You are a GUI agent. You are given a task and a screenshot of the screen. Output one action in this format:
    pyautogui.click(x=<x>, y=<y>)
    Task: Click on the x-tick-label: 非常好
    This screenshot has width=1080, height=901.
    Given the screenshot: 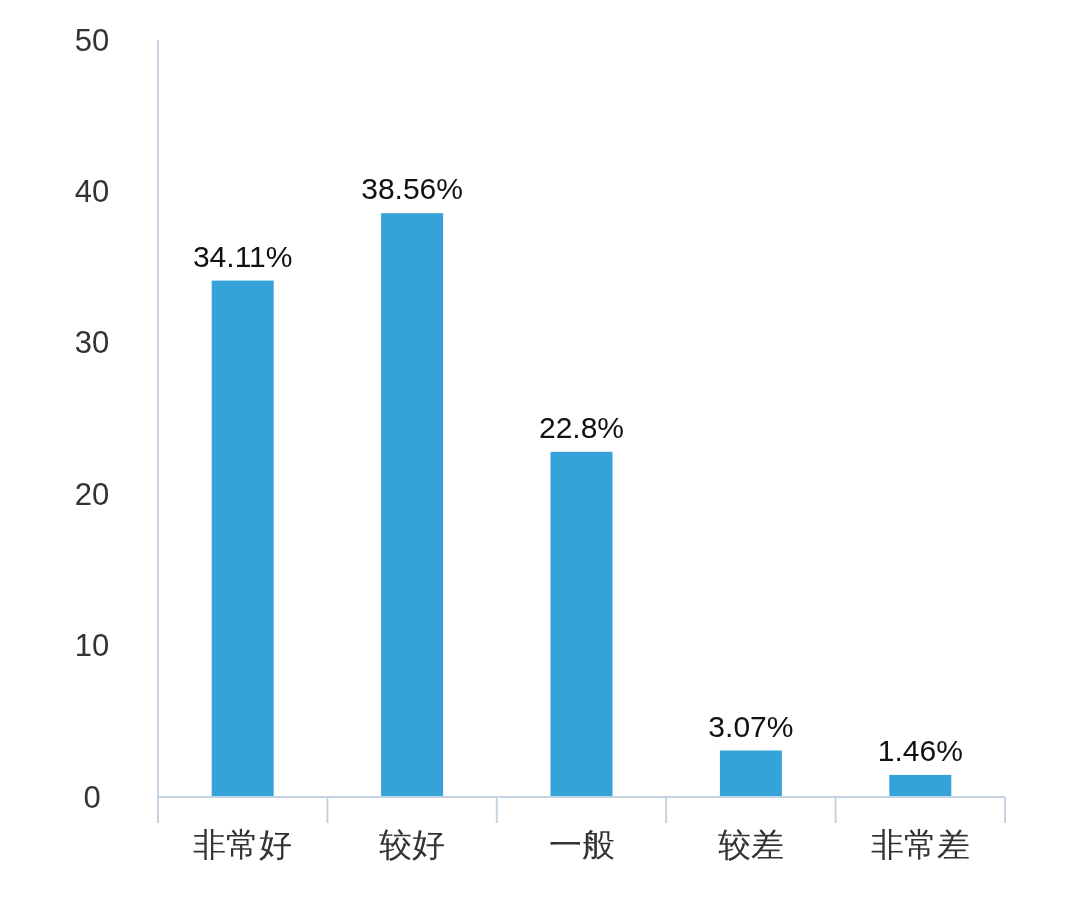 What is the action you would take?
    pyautogui.click(x=243, y=844)
    